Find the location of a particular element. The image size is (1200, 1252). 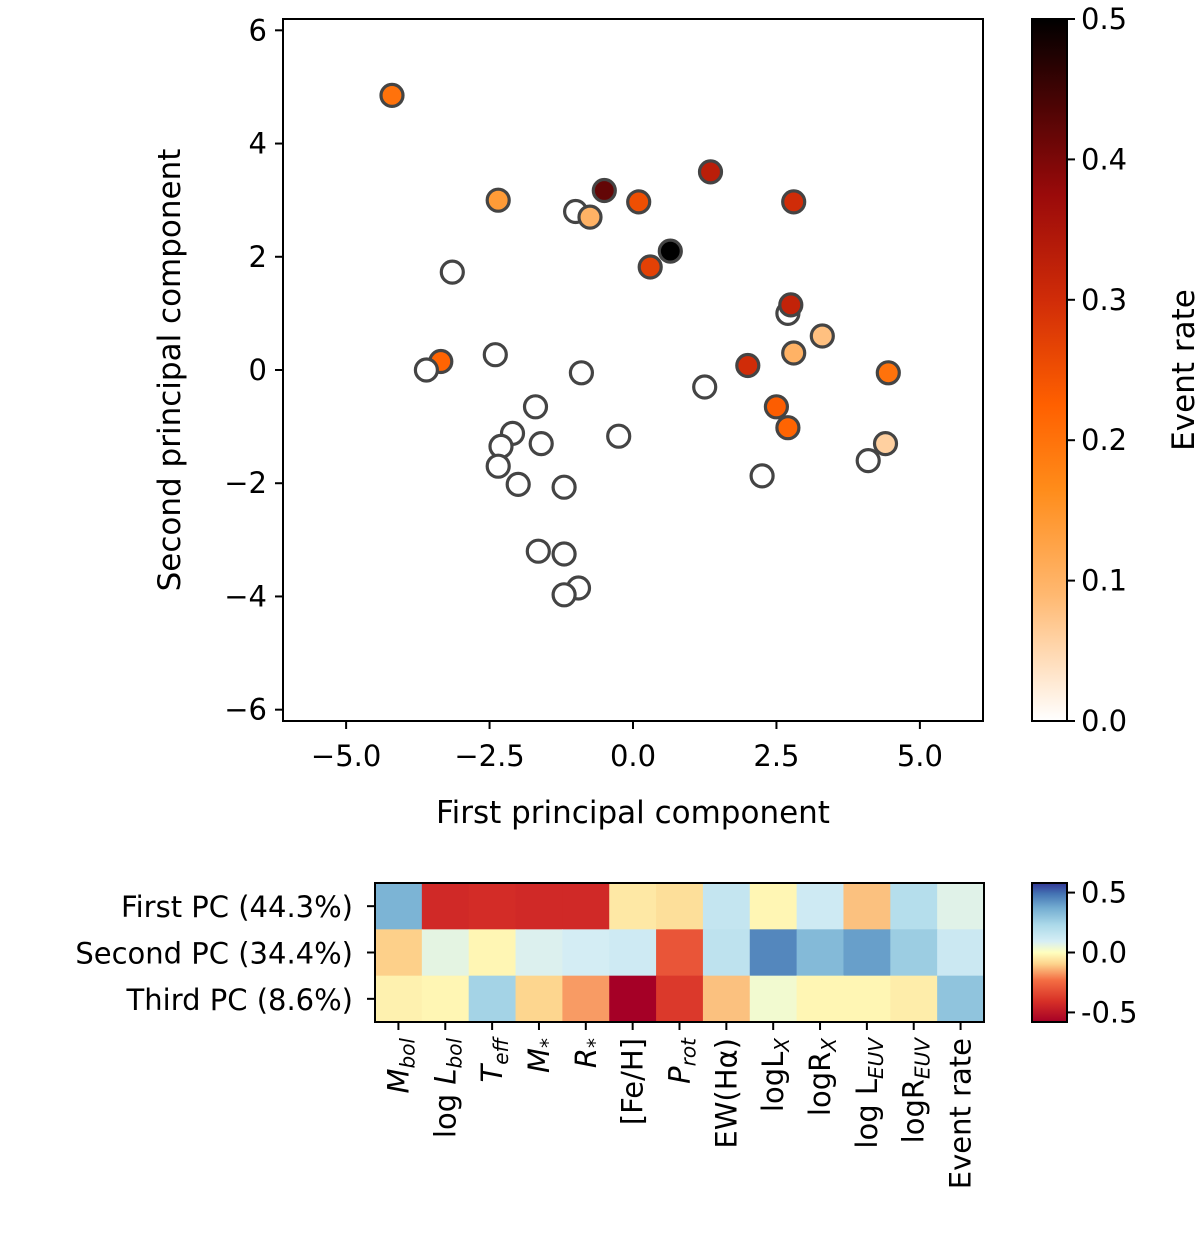

heatmap-column-label: logREUV is located at coordinates (916, 1090).